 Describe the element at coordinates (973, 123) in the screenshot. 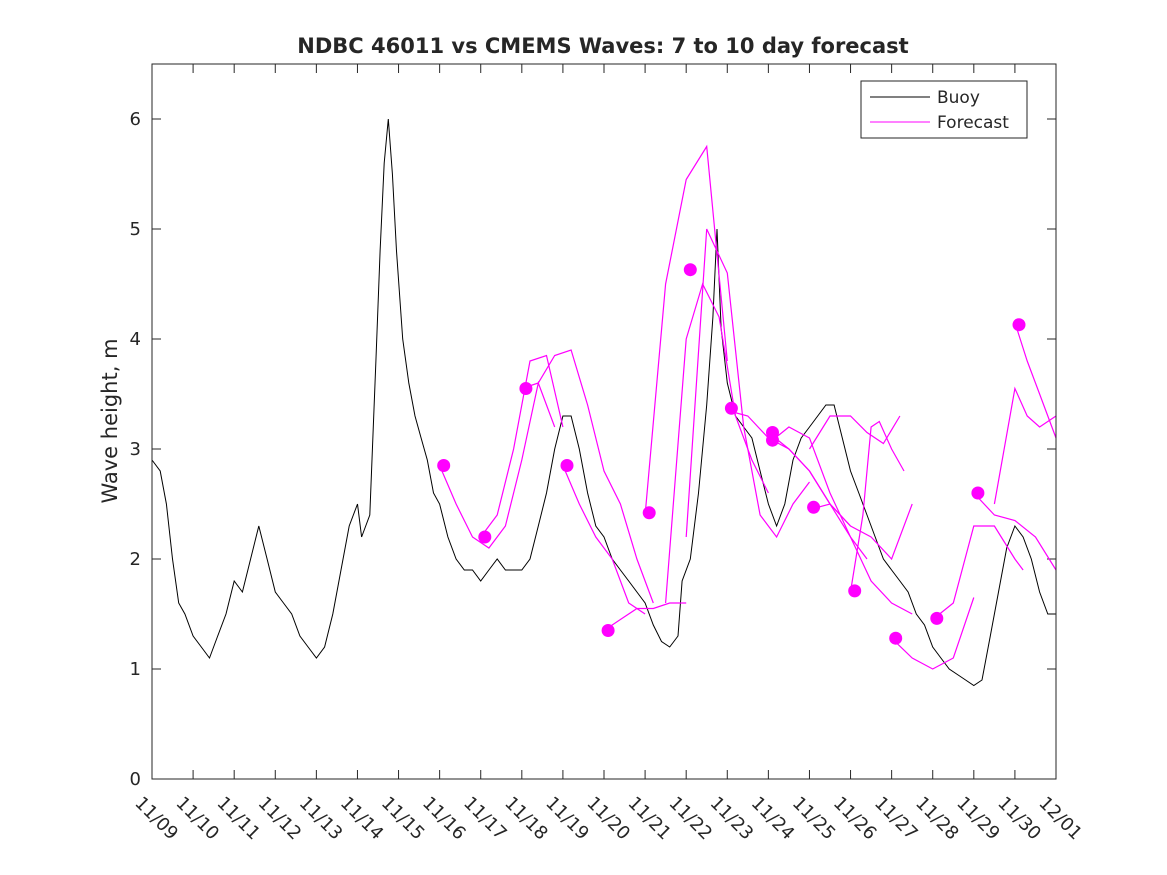

I see `legend-forecast-label: Forecast` at that location.